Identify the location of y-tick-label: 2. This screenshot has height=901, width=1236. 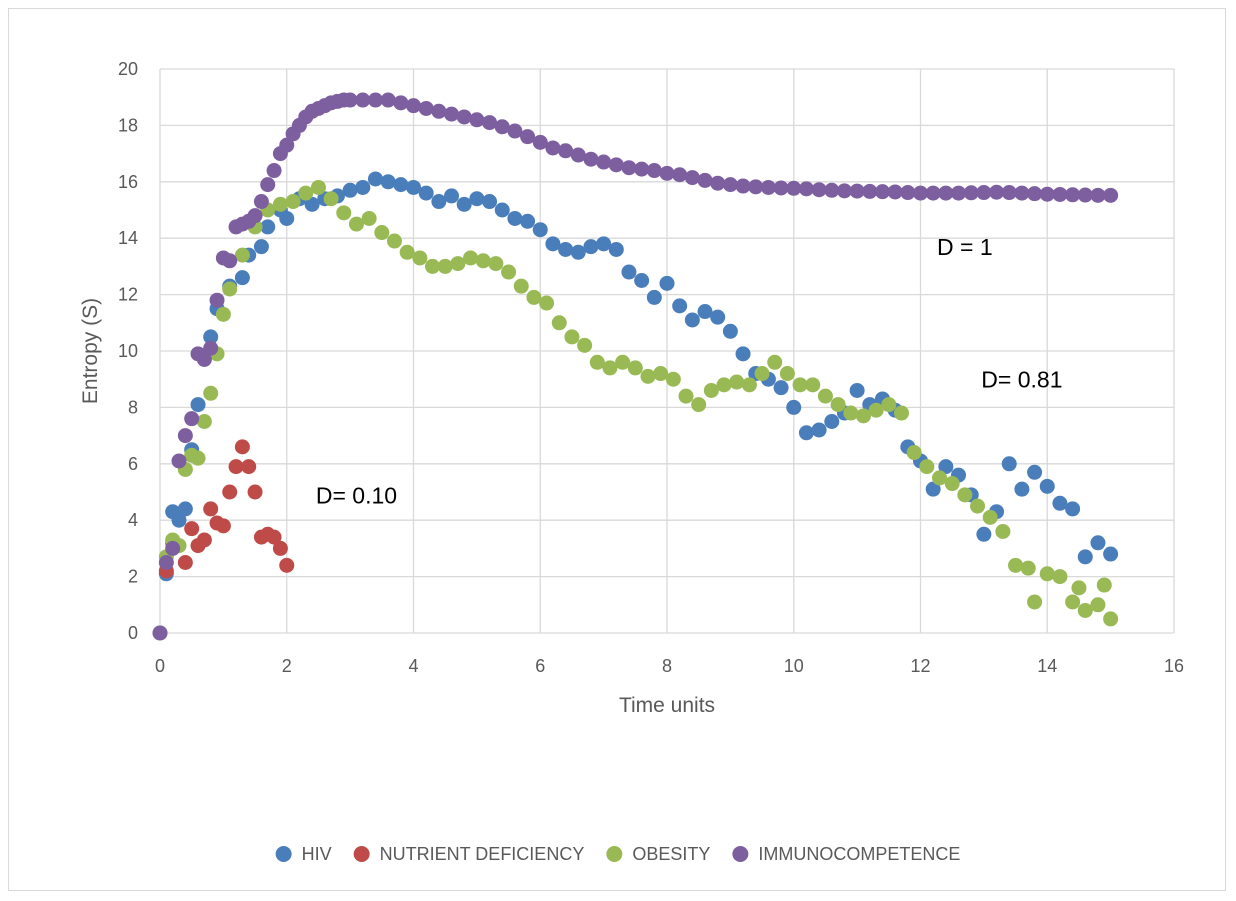
(133, 577).